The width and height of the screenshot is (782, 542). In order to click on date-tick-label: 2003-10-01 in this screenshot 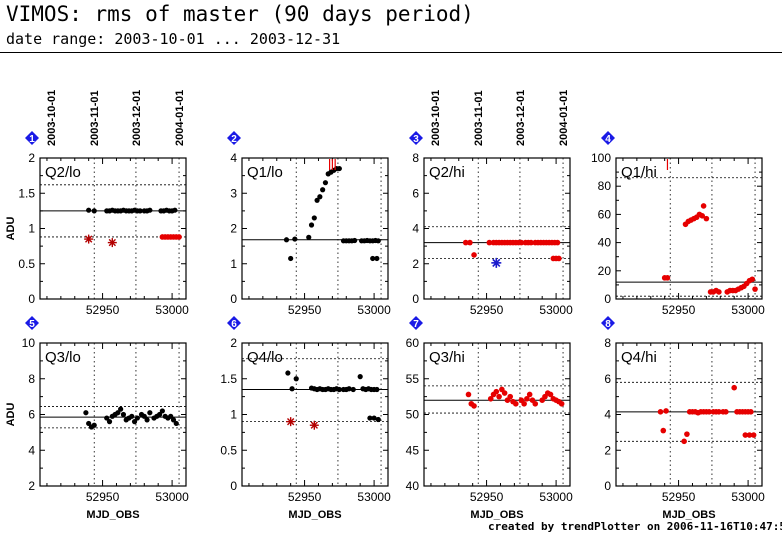, I will do `click(436, 118)`.